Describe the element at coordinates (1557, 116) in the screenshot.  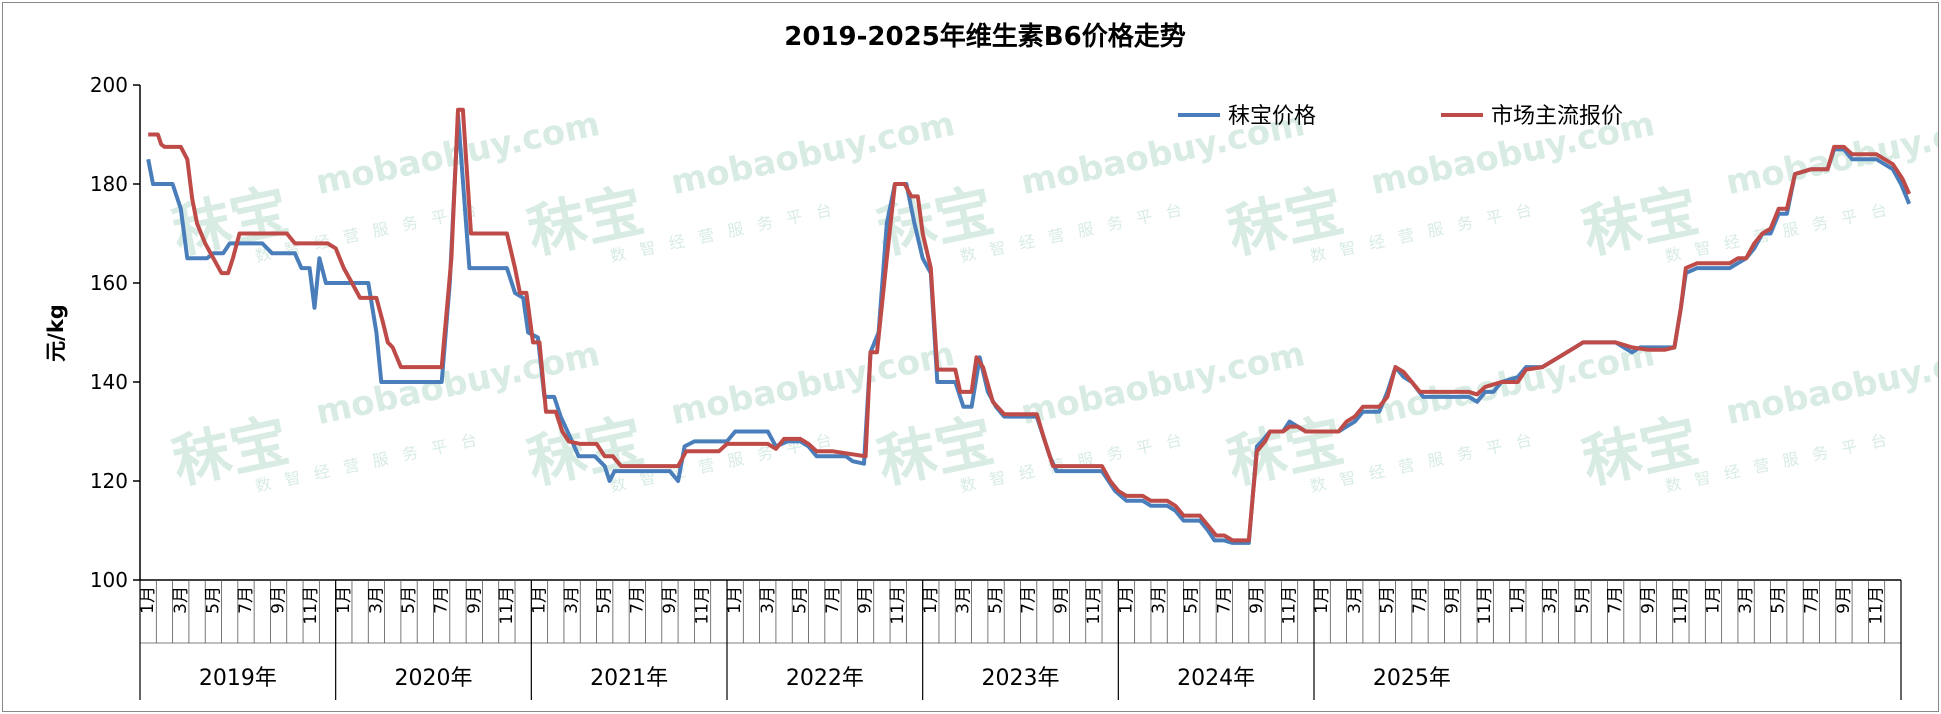
I see `legend-label-2: 市场主流报价` at that location.